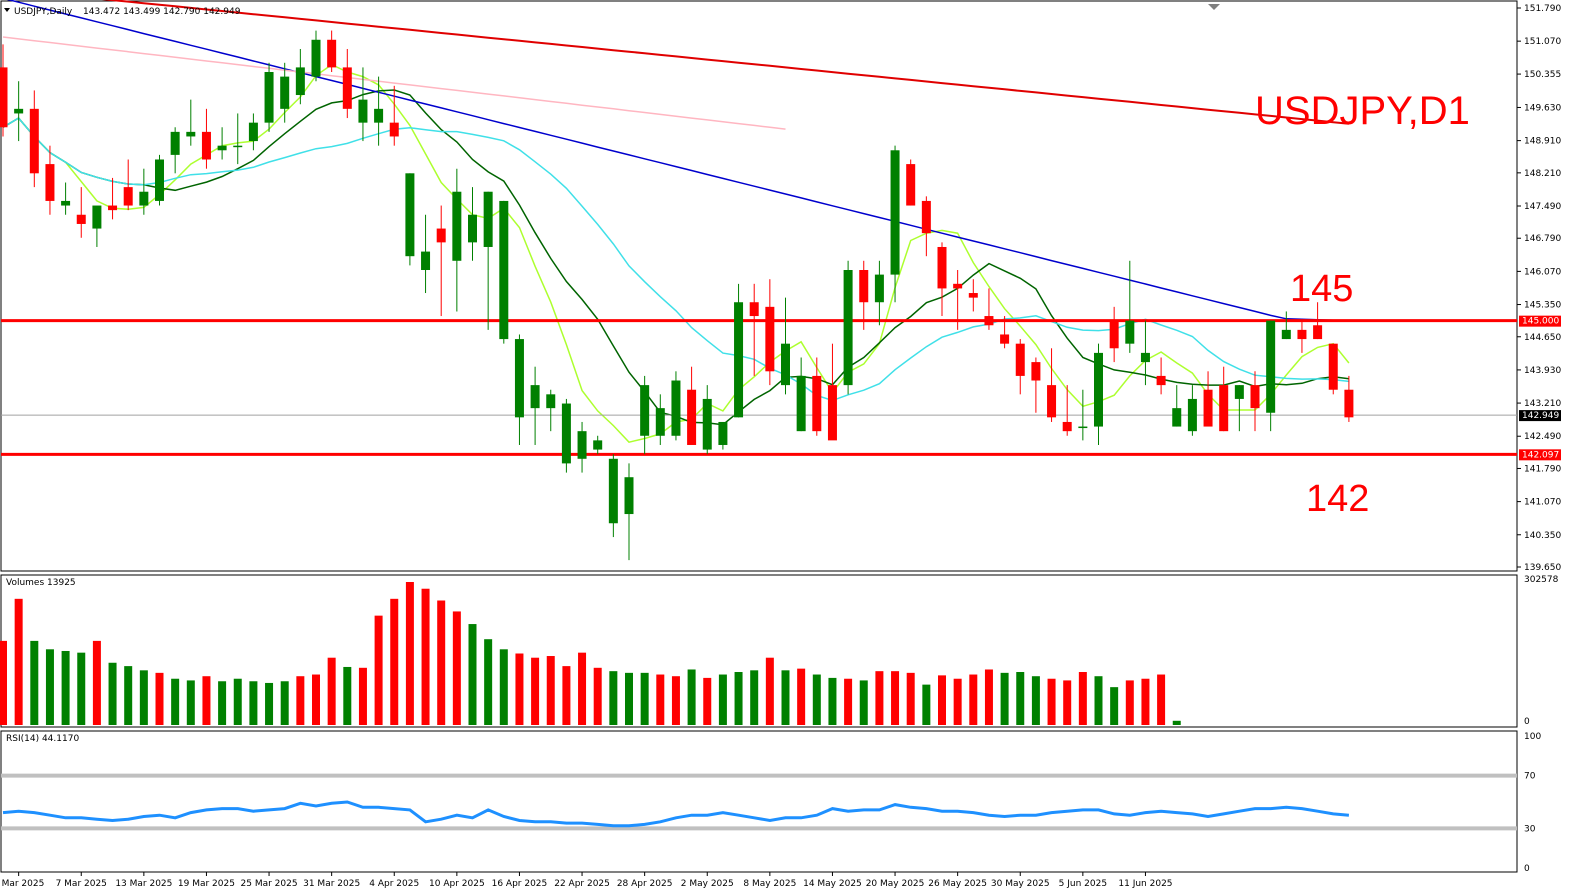 This screenshot has width=1573, height=895. I want to click on price-tick-label: 151.790, so click(1542, 9).